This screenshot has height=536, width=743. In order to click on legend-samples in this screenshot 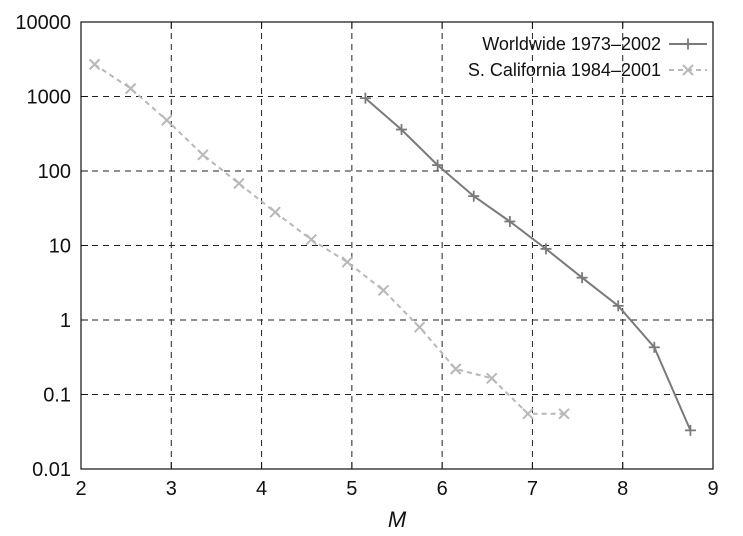, I will do `click(688, 57)`.